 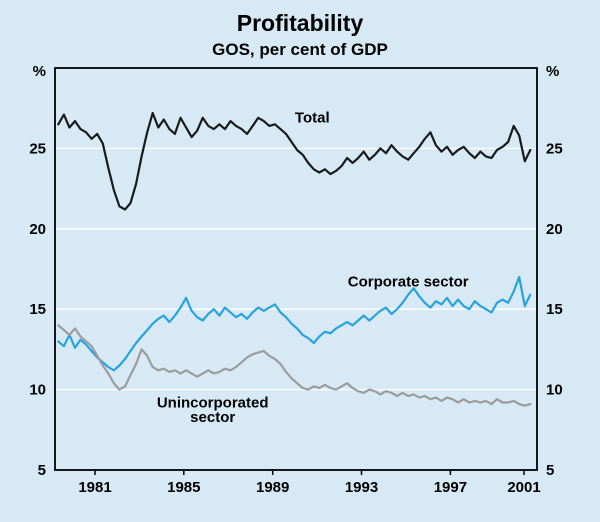 What do you see at coordinates (300, 23) in the screenshot?
I see `chart-title: Profitability` at bounding box center [300, 23].